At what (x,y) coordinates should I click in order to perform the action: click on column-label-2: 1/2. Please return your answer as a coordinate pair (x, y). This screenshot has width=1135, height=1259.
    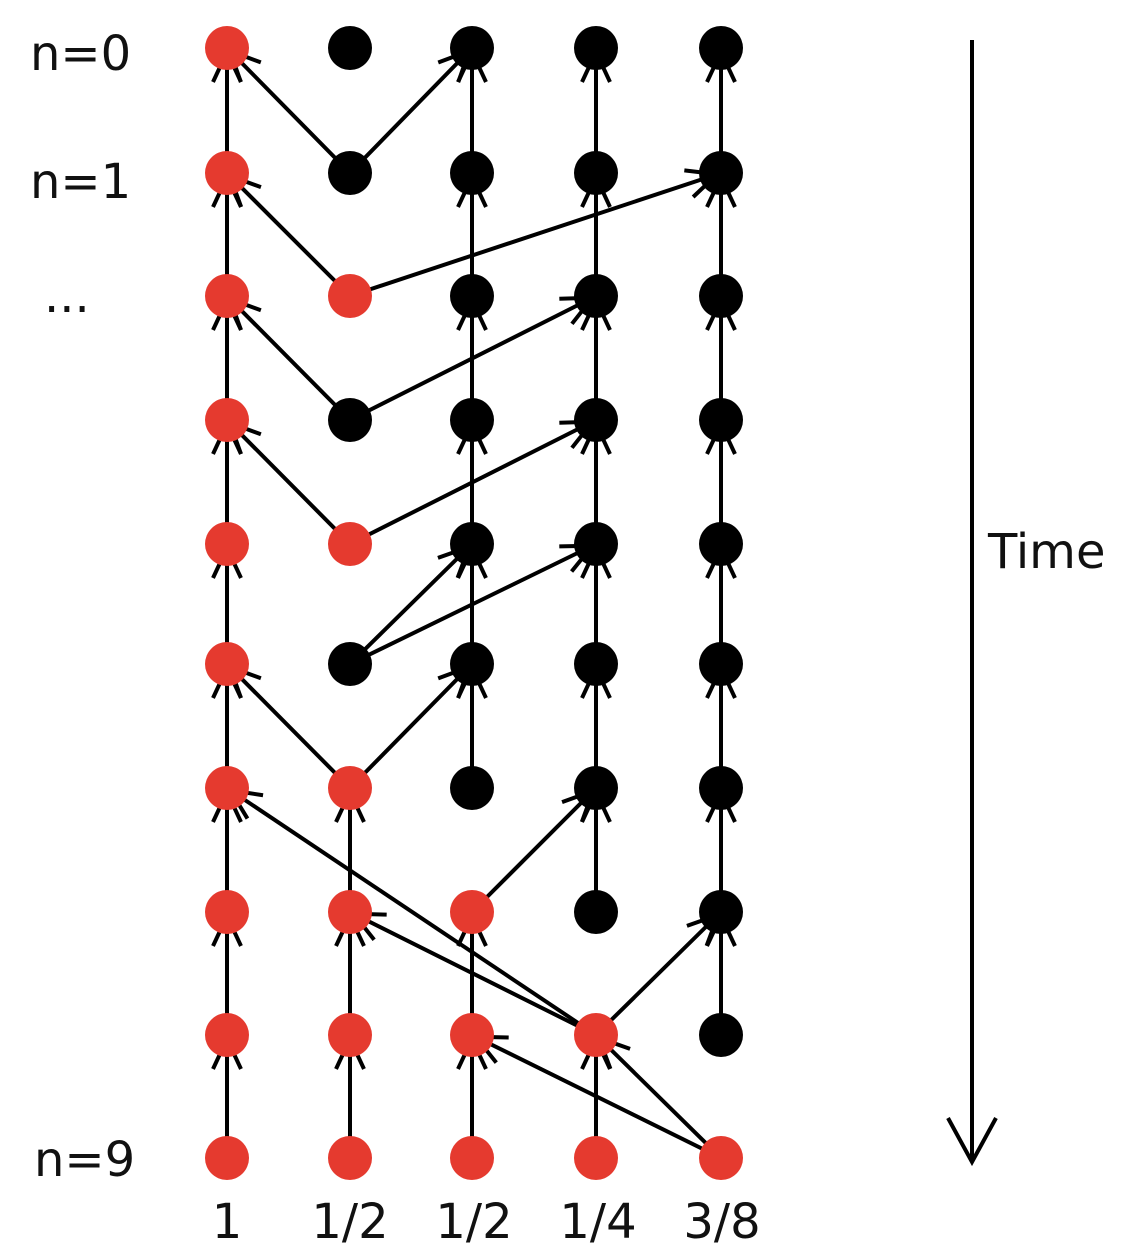
    Looking at the image, I should click on (349, 1222).